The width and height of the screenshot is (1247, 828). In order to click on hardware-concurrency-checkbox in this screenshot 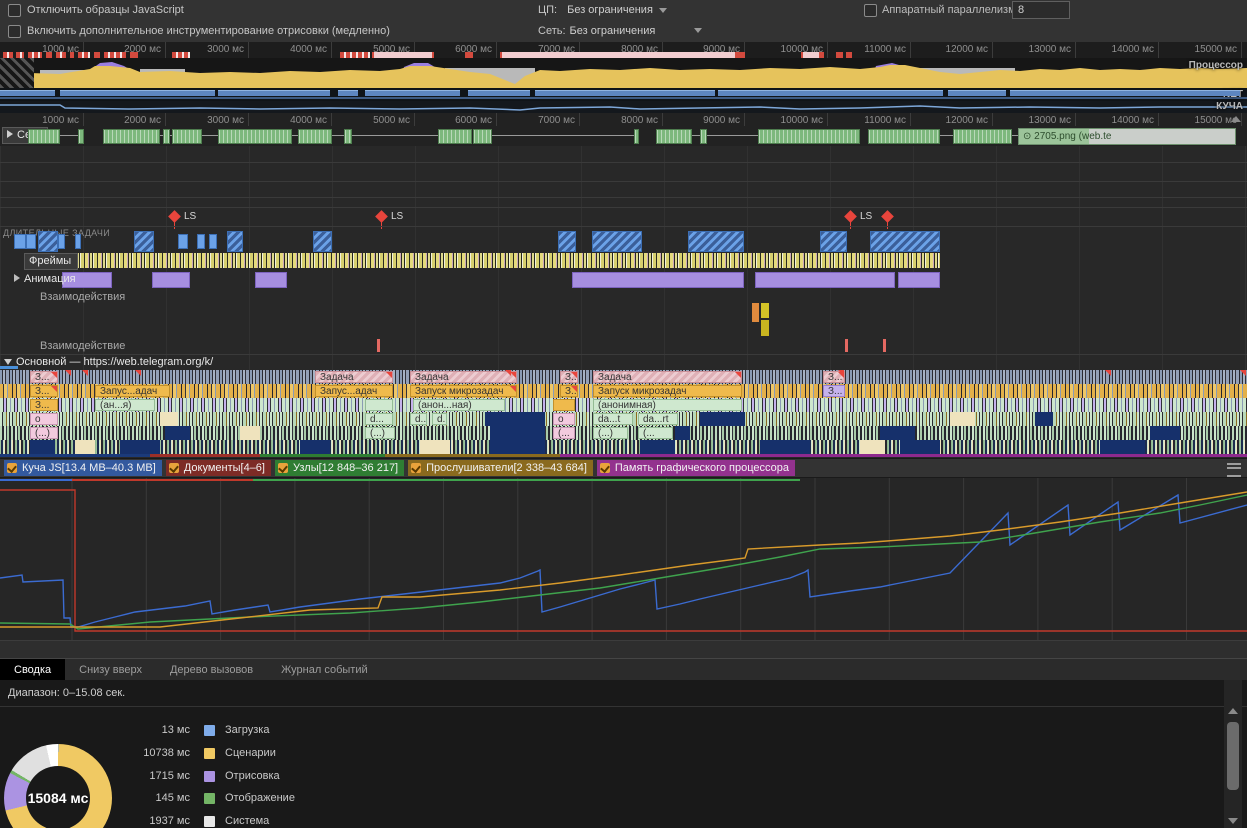, I will do `click(870, 10)`.